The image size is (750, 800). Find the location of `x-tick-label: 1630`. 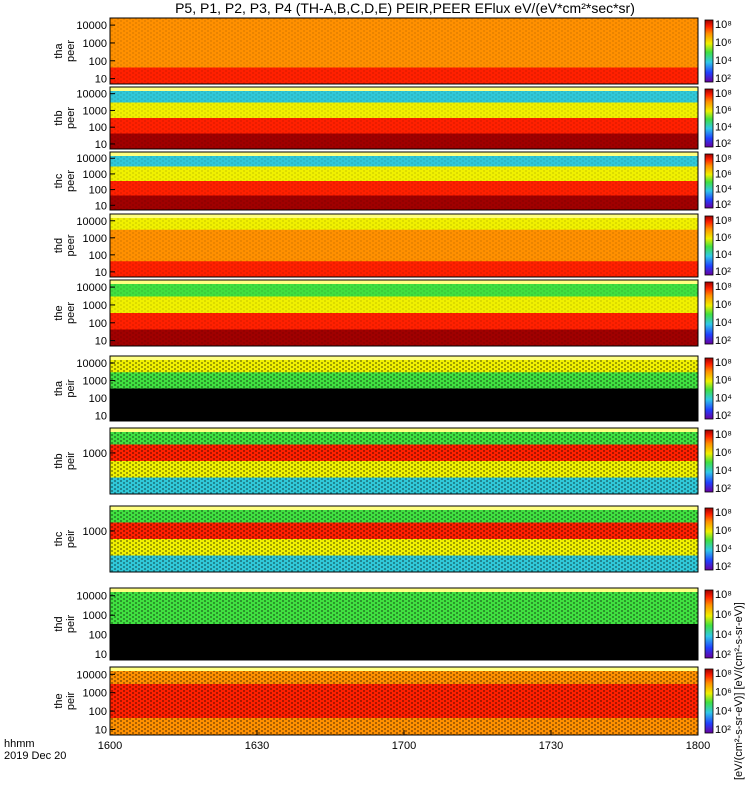

x-tick-label: 1630 is located at coordinates (257, 746).